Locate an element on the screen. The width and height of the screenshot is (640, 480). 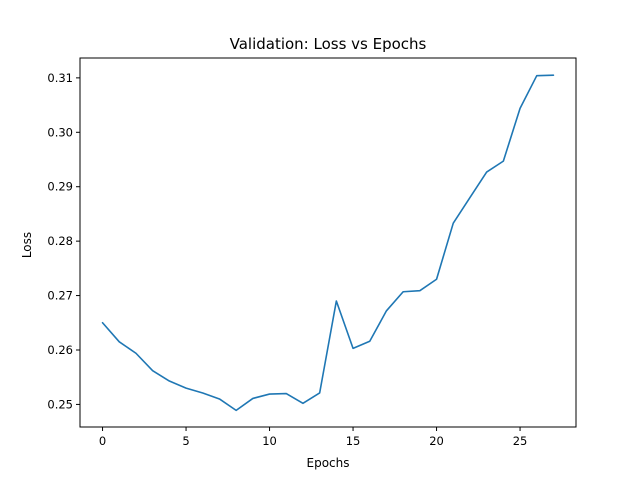
x-axis-label: Epochs is located at coordinates (328, 463).